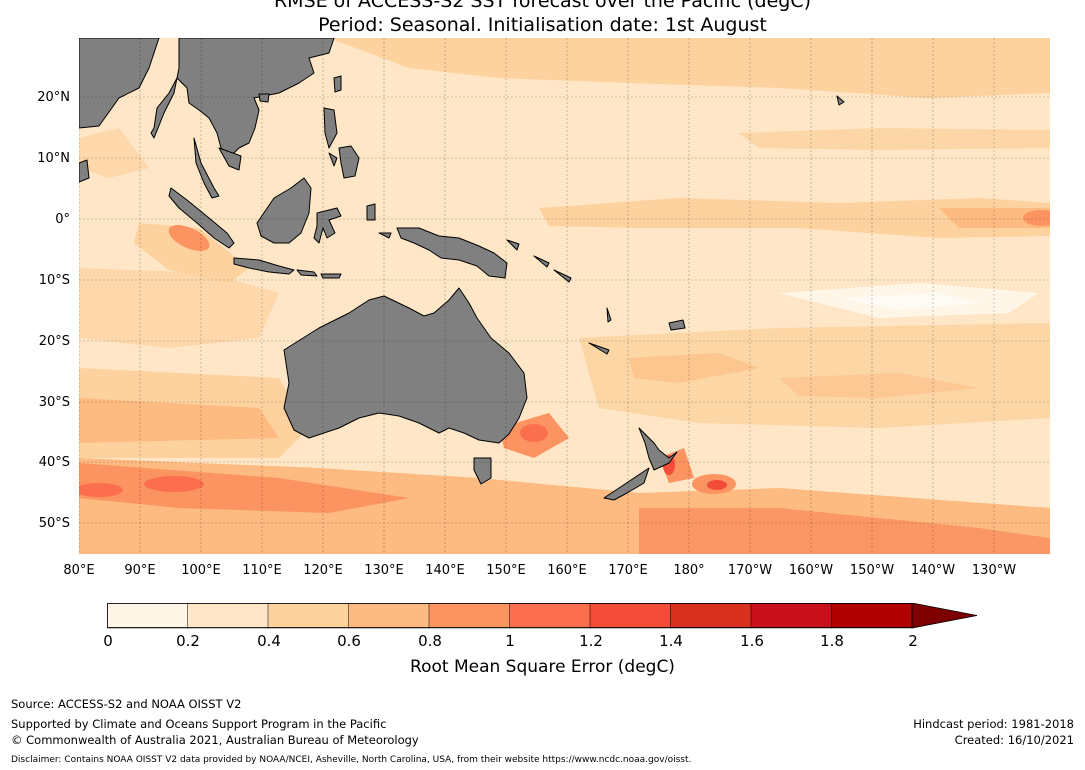 The height and width of the screenshot is (770, 1085). What do you see at coordinates (677, 325) in the screenshot?
I see `fiji` at bounding box center [677, 325].